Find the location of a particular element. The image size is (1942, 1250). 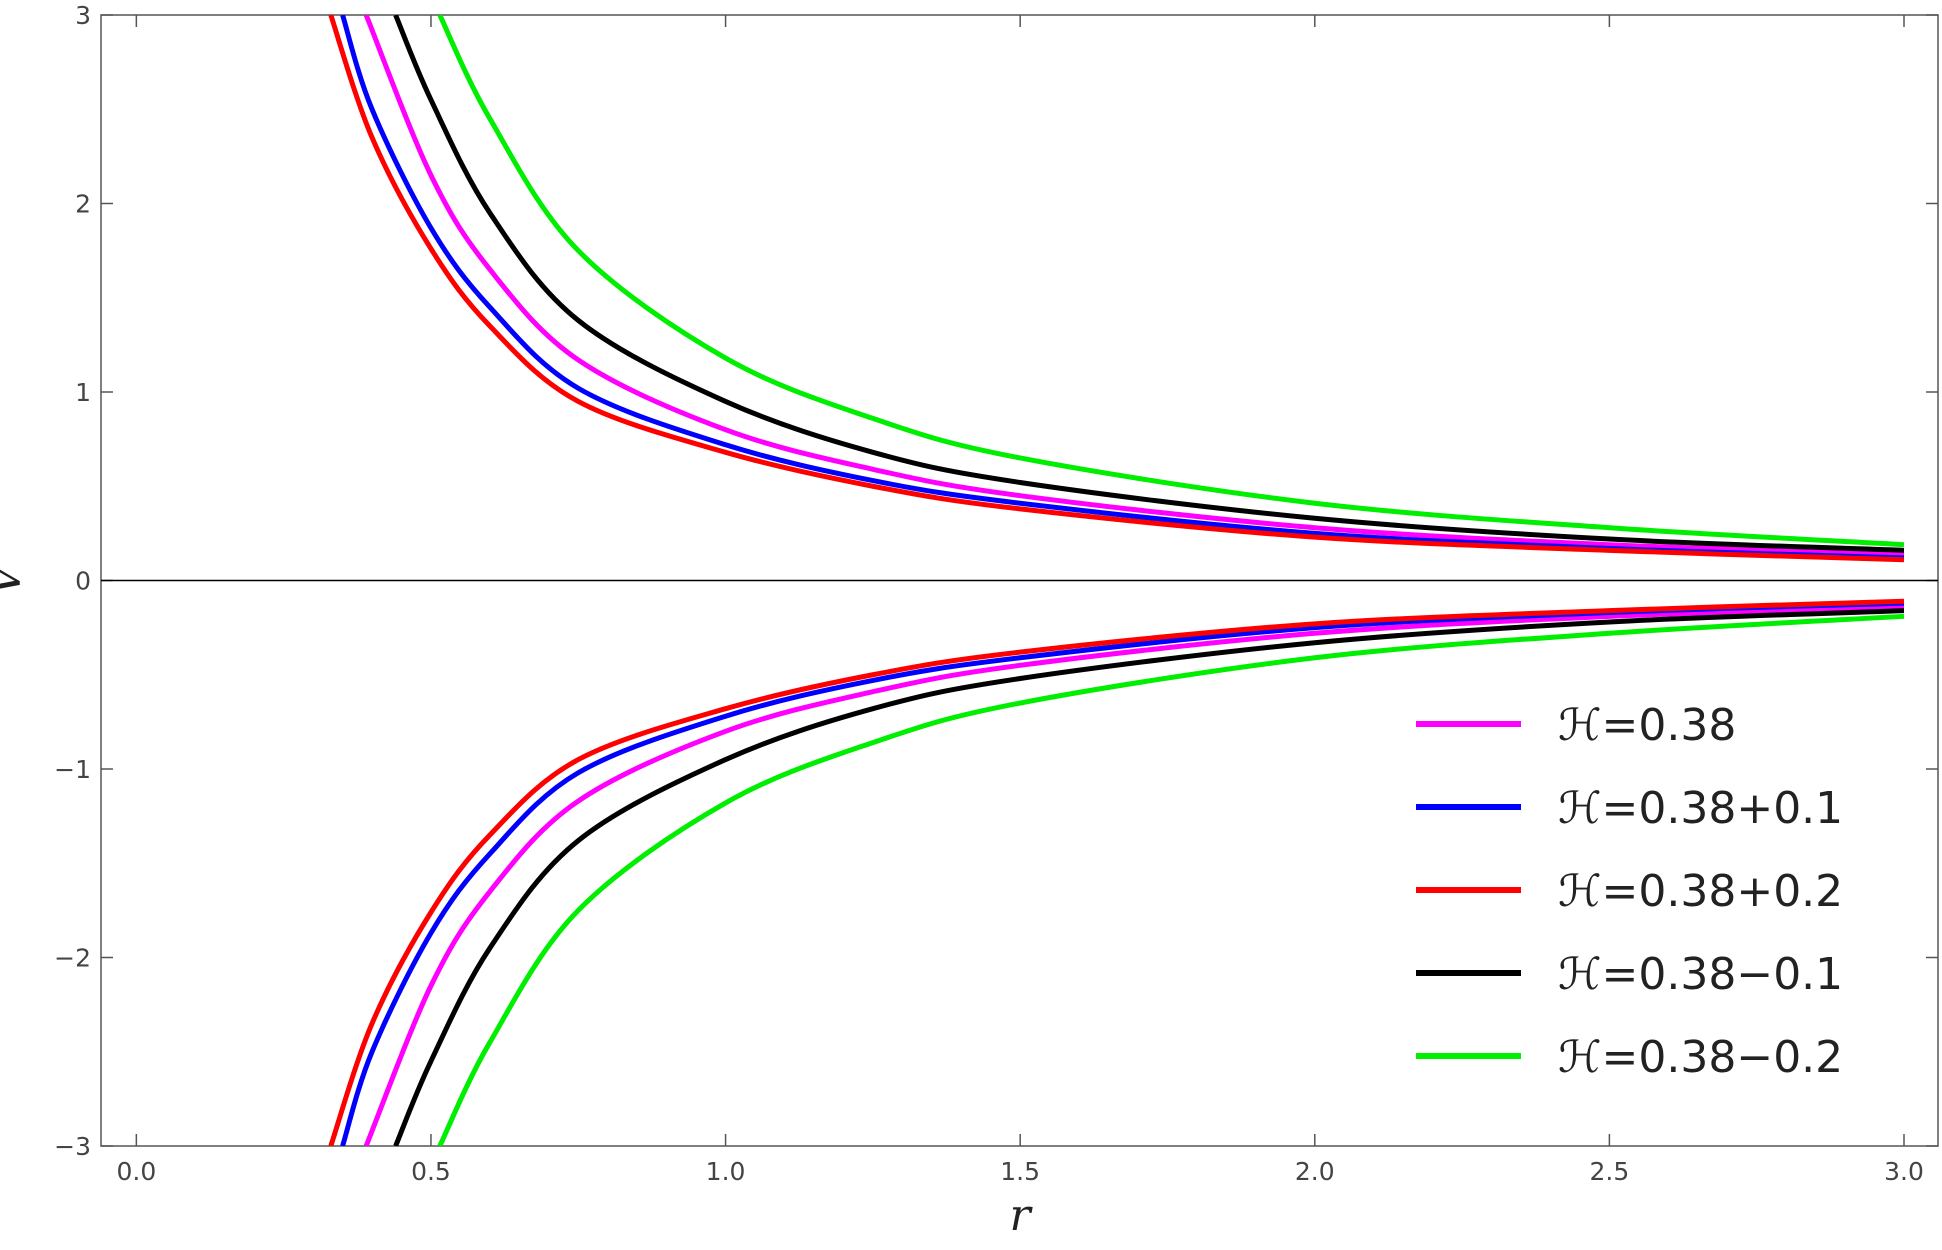

y-tick-label: −1 is located at coordinates (72, 769).